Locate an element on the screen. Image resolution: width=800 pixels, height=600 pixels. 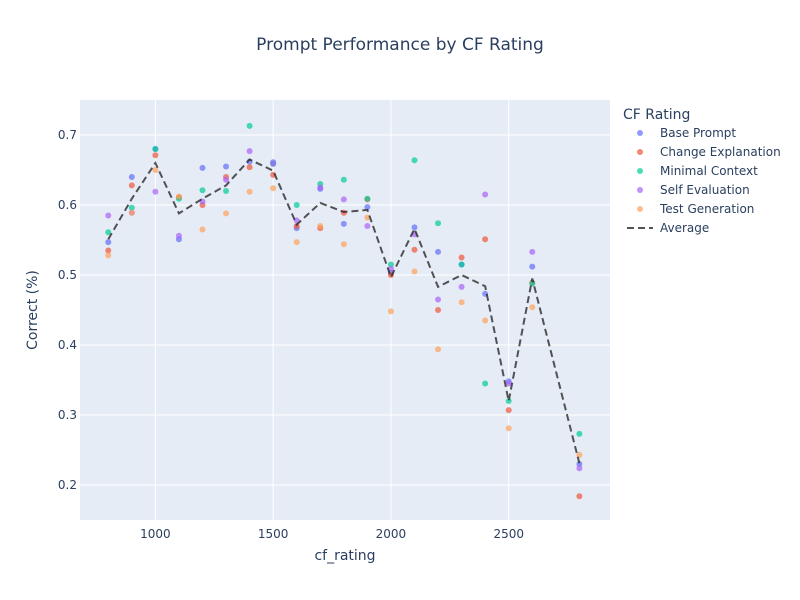
x-tick-label: 1500 is located at coordinates (273, 534).